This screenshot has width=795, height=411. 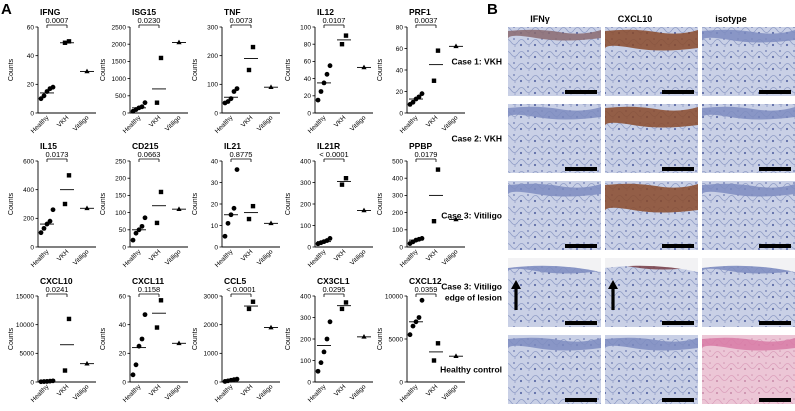 What do you see at coordinates (397, 196) in the screenshot?
I see `y-tick-label: 300` at bounding box center [397, 196].